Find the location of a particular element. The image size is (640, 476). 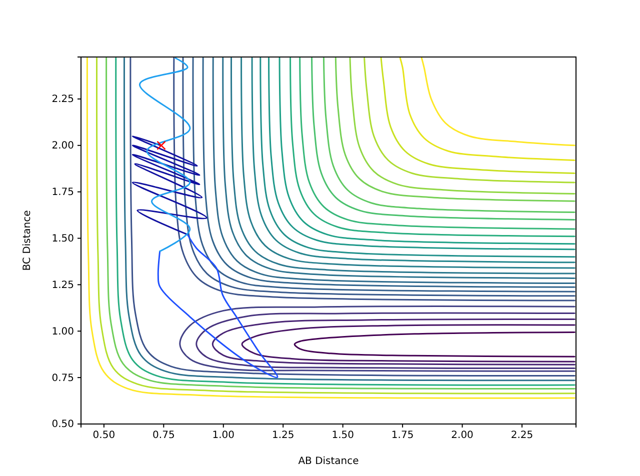

y-tick-label: 2.25 is located at coordinates (63, 100).